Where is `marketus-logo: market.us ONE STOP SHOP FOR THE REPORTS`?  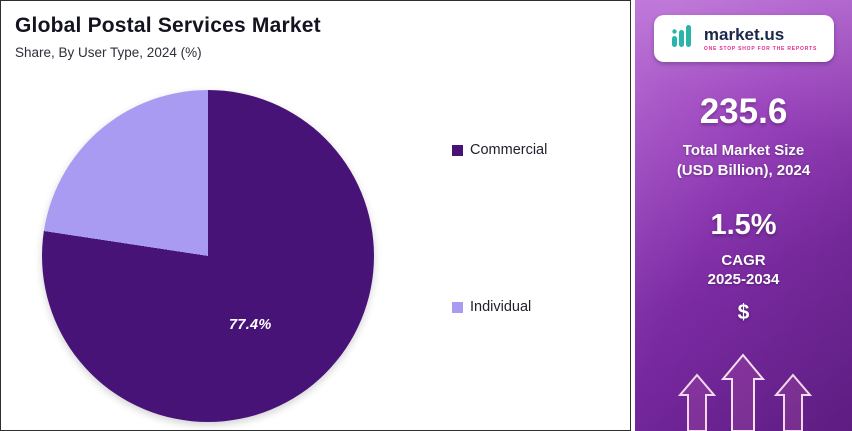 marketus-logo: market.us ONE STOP SHOP FOR THE REPORTS is located at coordinates (743, 38).